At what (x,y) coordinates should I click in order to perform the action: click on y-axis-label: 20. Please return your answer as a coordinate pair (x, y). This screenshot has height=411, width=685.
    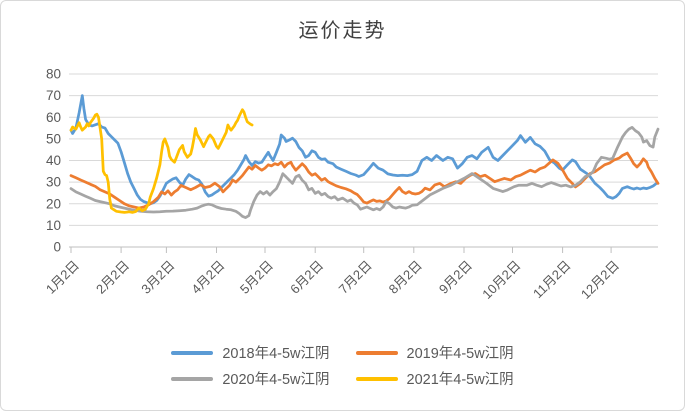
    Looking at the image, I should click on (53, 203).